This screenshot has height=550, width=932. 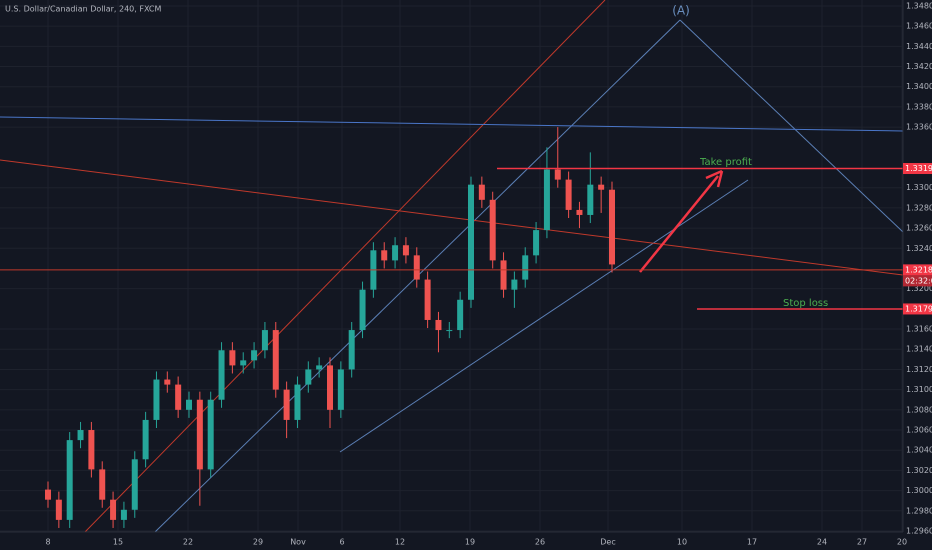 I want to click on y-tick-label: 1.34400, so click(x=919, y=46).